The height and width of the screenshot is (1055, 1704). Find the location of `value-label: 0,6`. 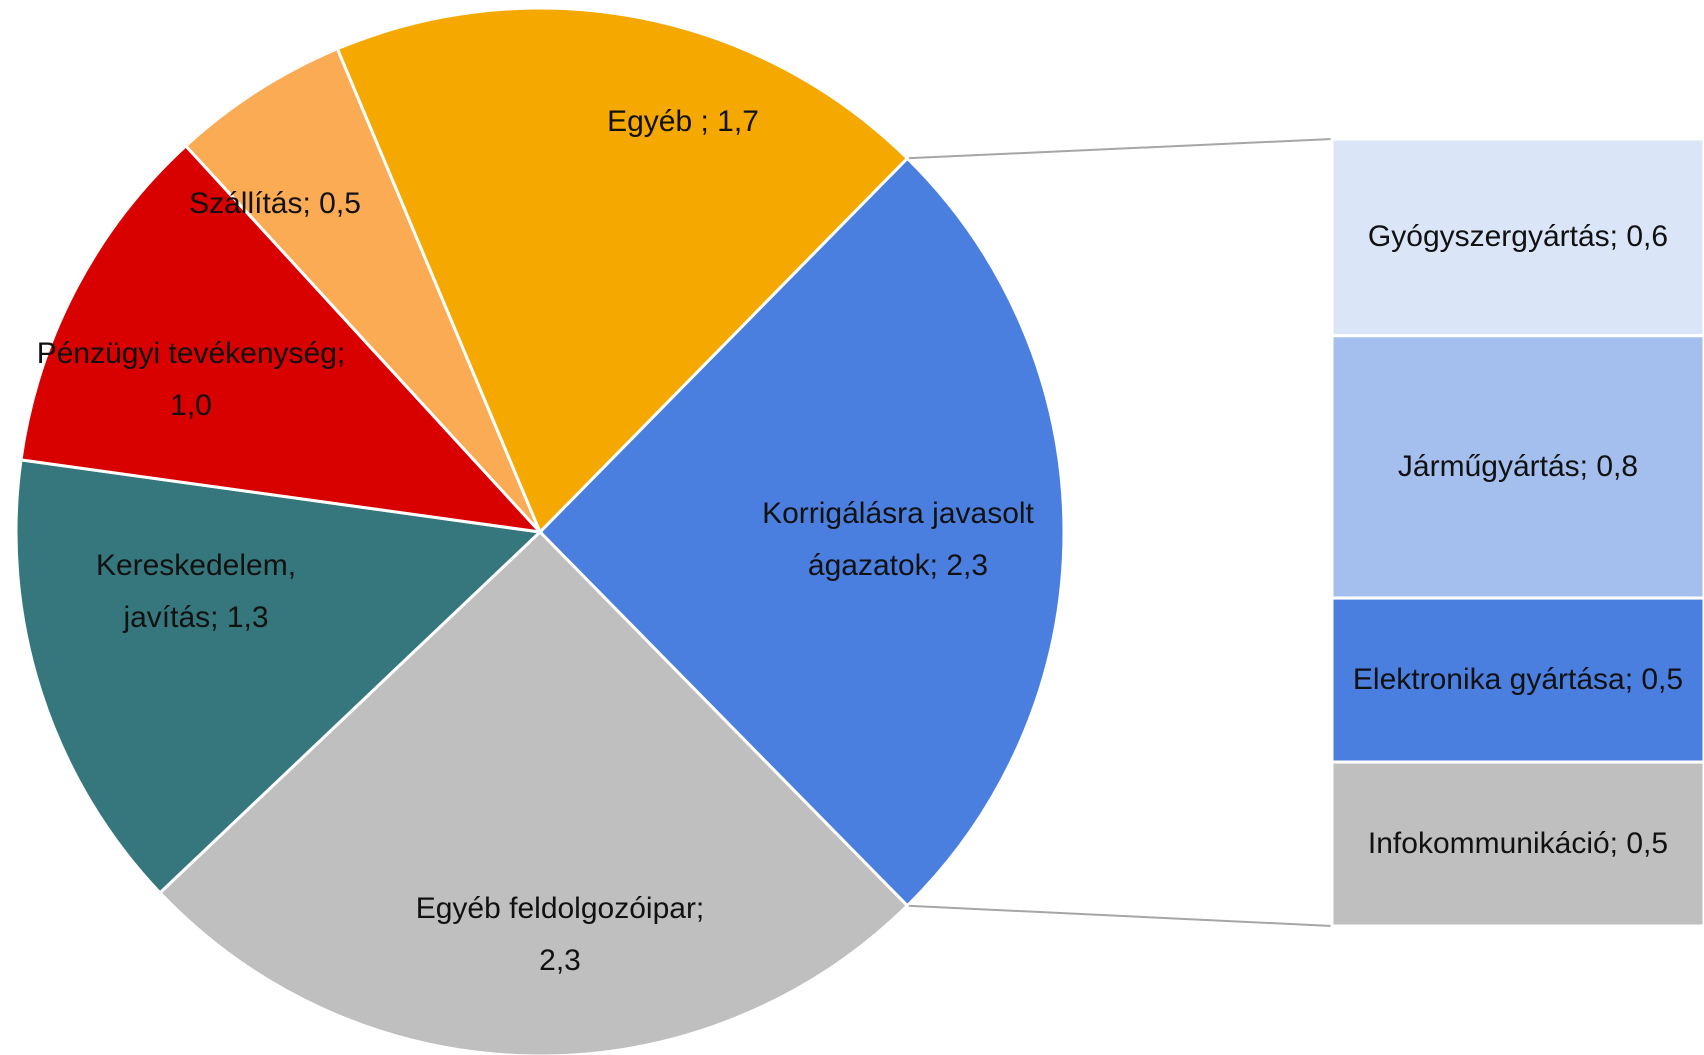

value-label: 0,6 is located at coordinates (1647, 237).